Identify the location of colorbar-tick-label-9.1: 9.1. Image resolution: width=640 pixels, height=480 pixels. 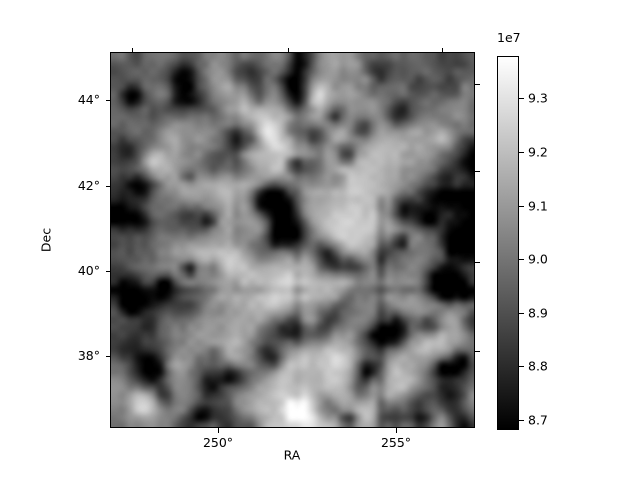
(538, 206).